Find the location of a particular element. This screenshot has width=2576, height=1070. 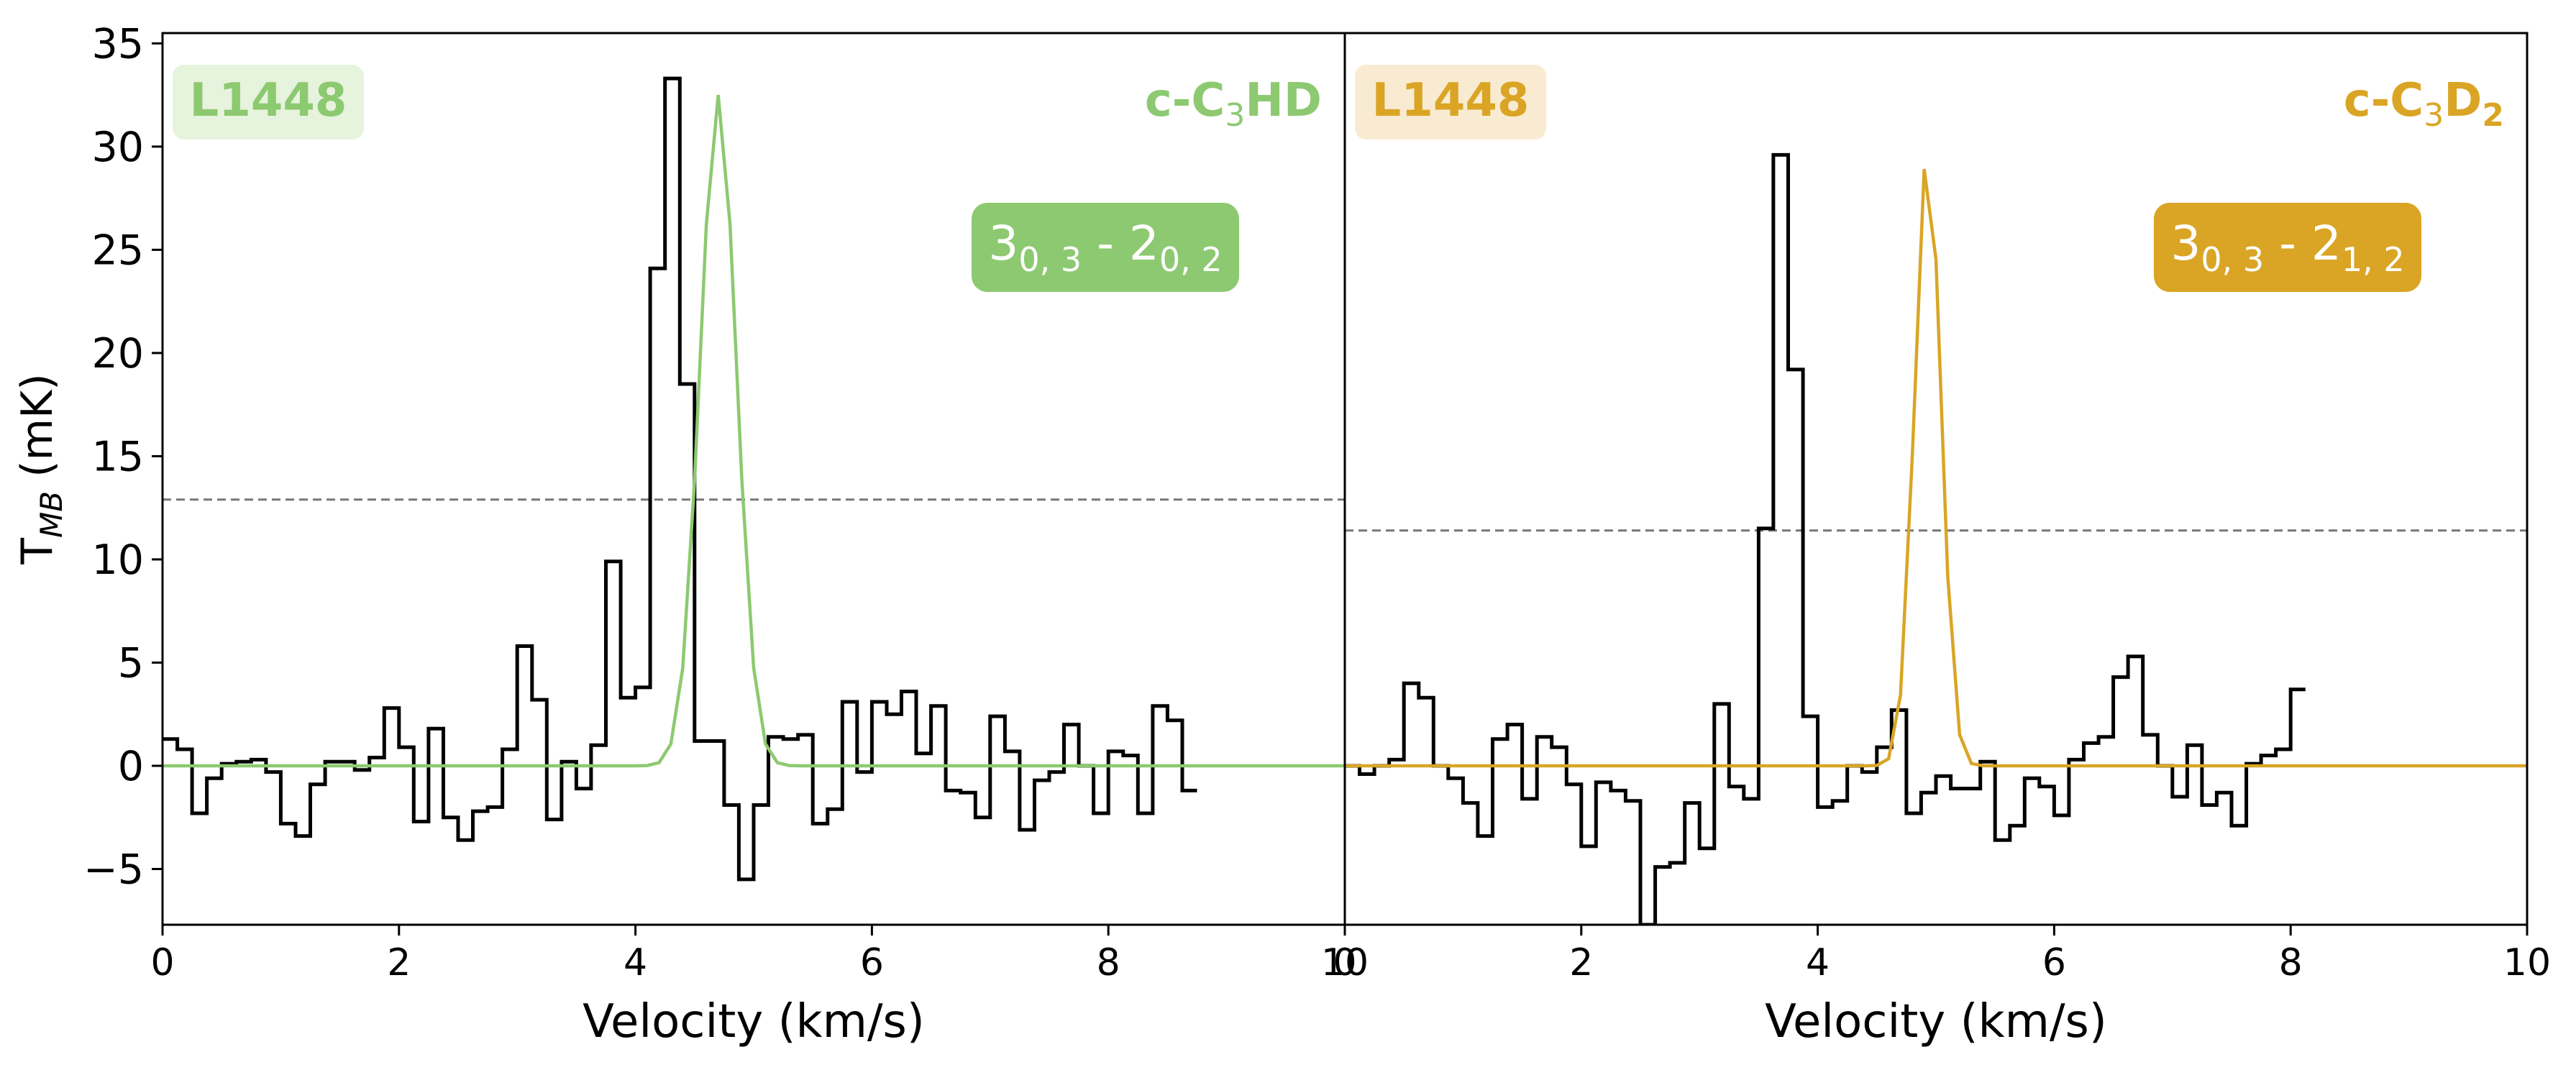

y-axis-label-subscript: MB is located at coordinates (51, 514).